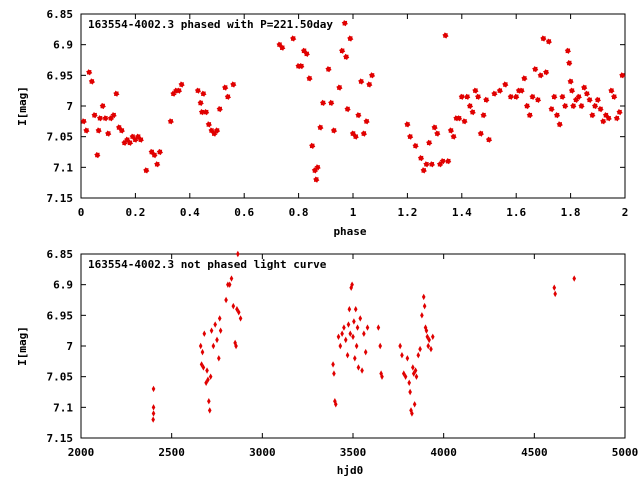 This screenshot has width=640, height=480. What do you see at coordinates (407, 212) in the screenshot?
I see `phased-x-tick-label: 1.2` at bounding box center [407, 212].